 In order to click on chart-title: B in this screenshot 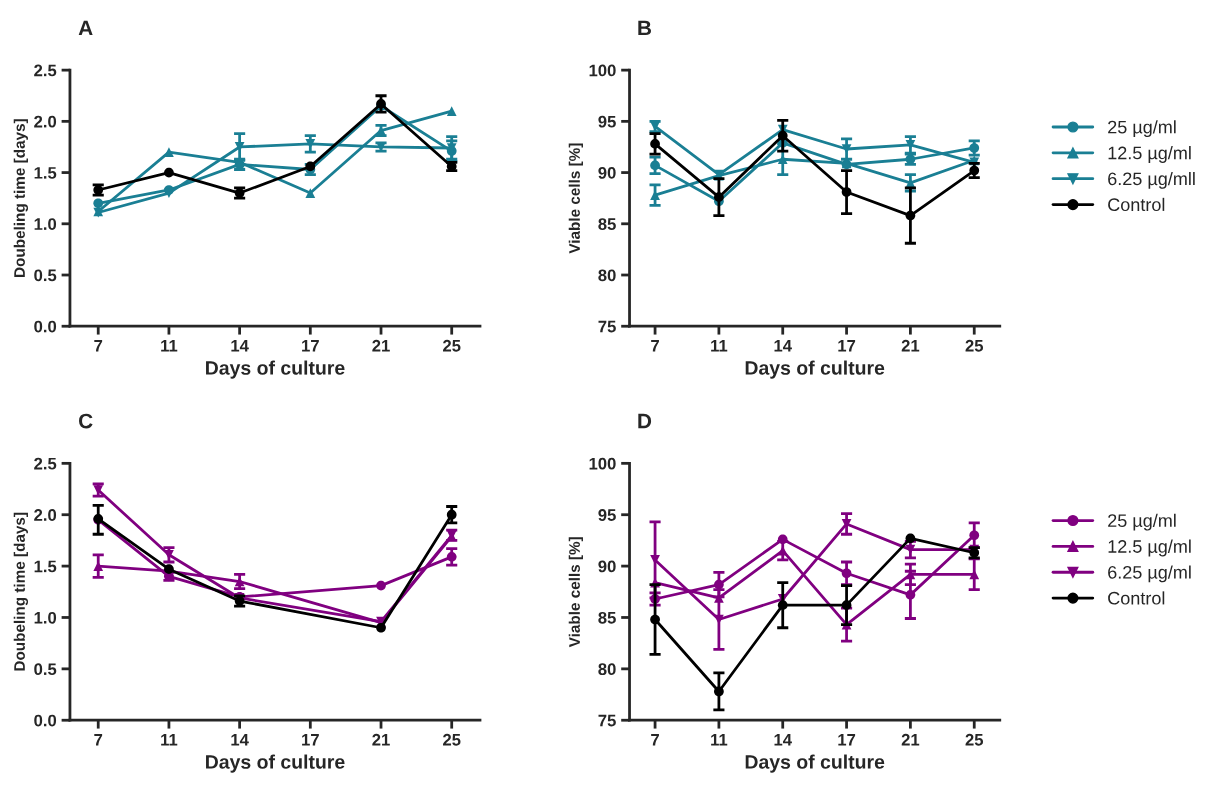, I will do `click(645, 28)`.